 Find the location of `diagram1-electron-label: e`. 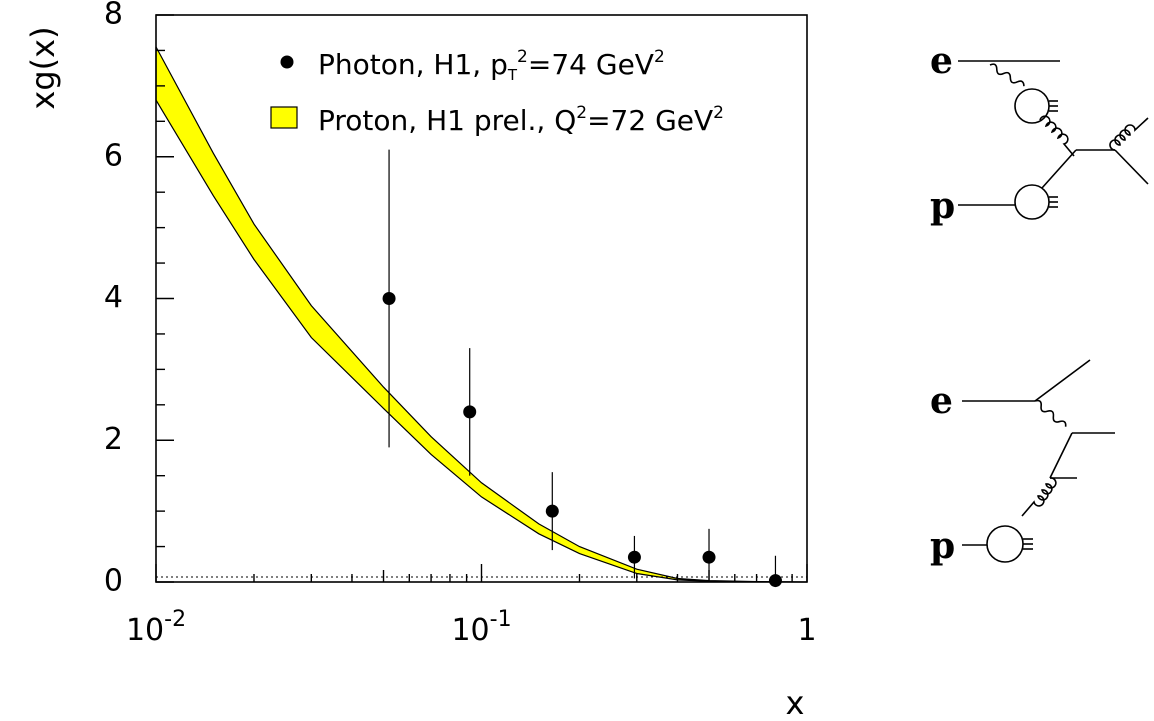

diagram1-electron-label: e is located at coordinates (941, 61).